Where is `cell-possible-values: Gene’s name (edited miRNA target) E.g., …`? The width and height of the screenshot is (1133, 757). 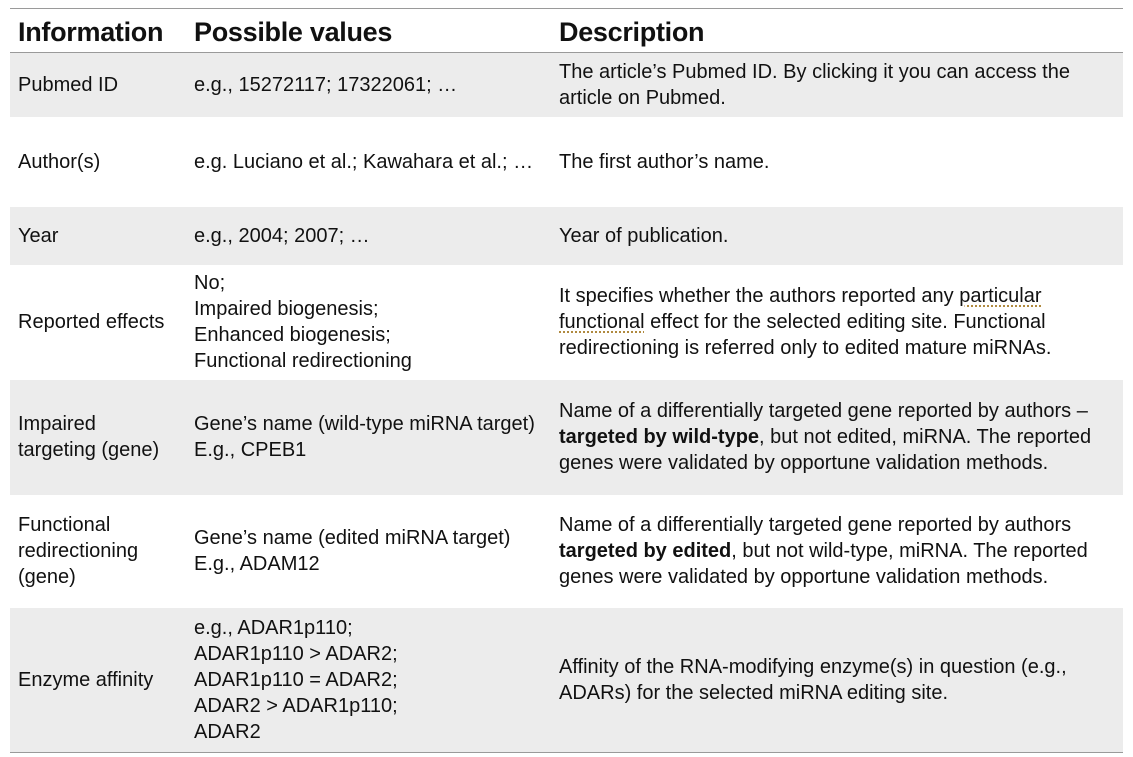 cell-possible-values: Gene’s name (edited miRNA target) E.g., … is located at coordinates (368, 551).